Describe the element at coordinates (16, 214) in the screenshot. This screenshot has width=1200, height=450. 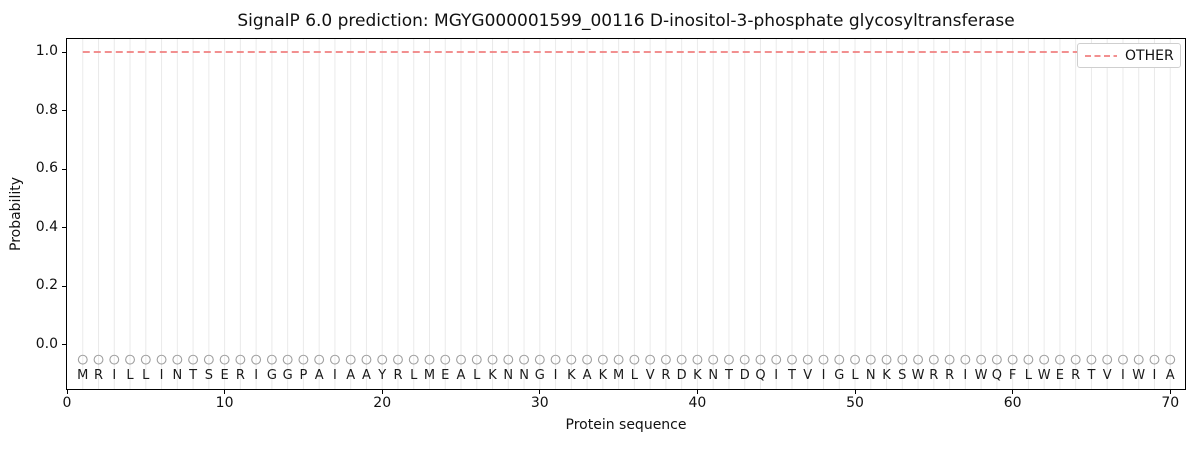
I see `y-axis-label: Probability` at that location.